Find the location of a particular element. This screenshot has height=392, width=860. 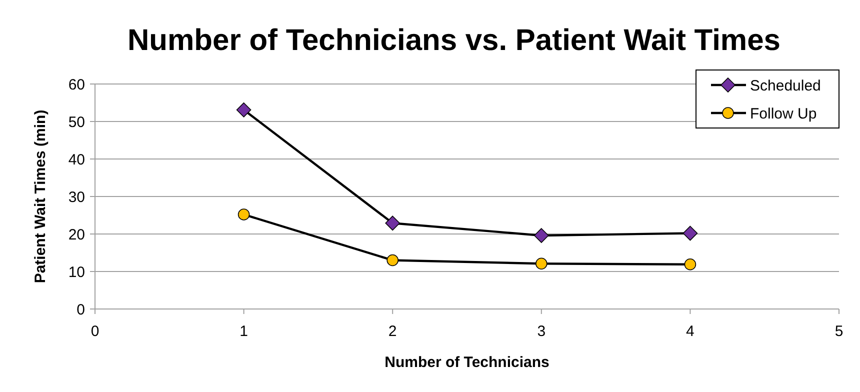

legend-label: Scheduled is located at coordinates (785, 85).